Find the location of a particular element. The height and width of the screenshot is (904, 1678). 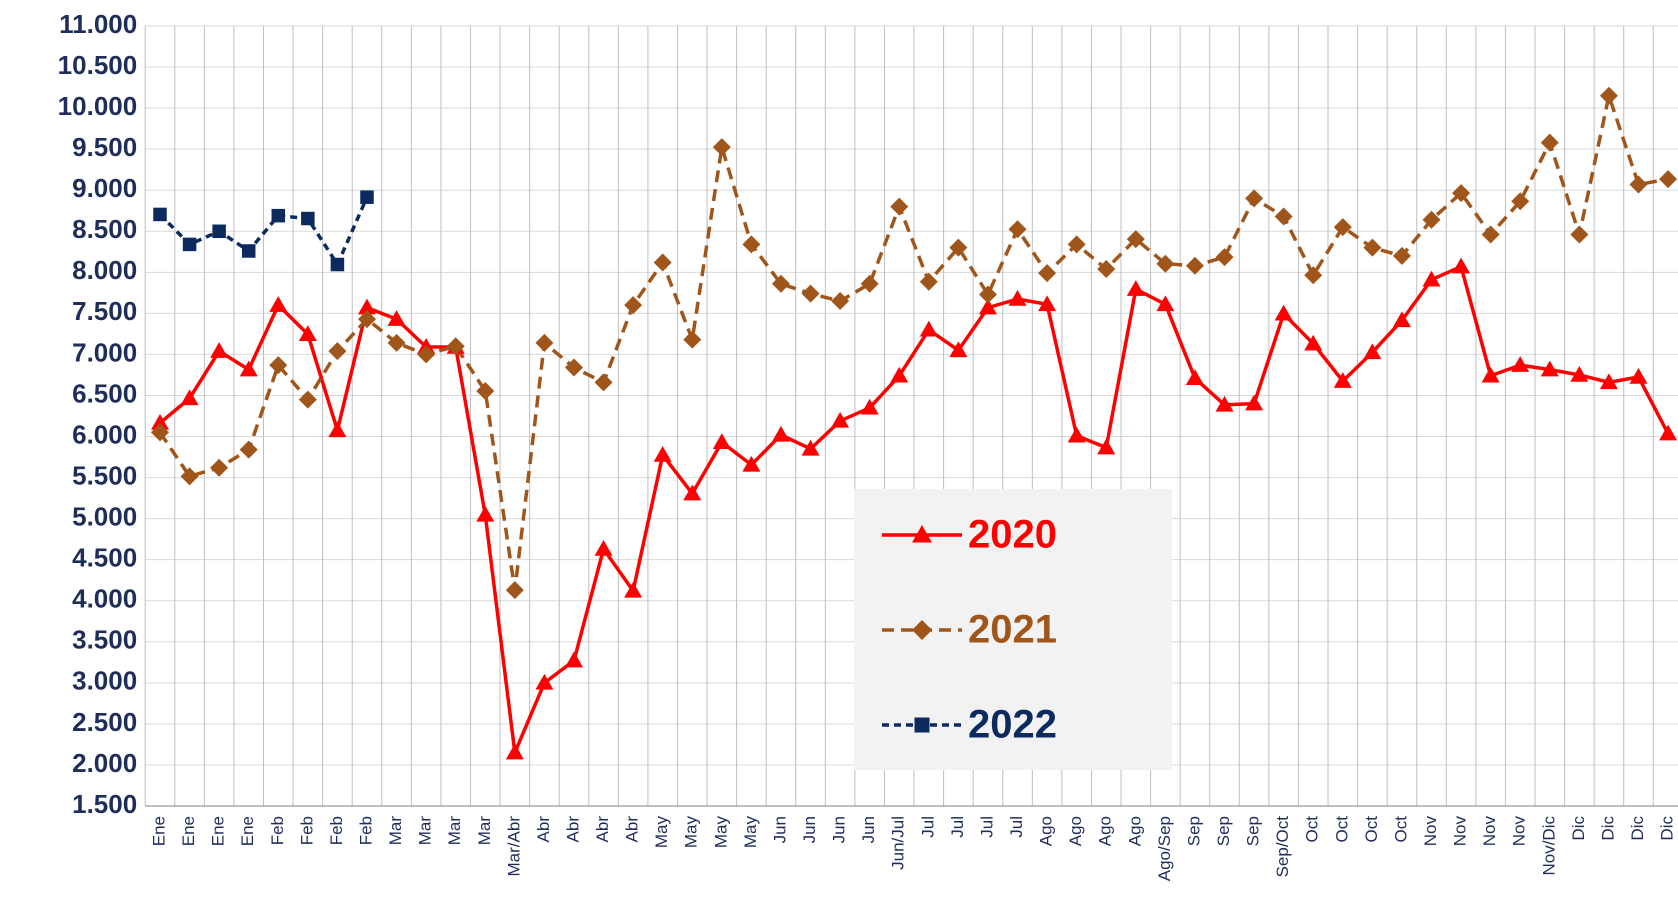

y-tick-label: 9.000 is located at coordinates (104, 188).